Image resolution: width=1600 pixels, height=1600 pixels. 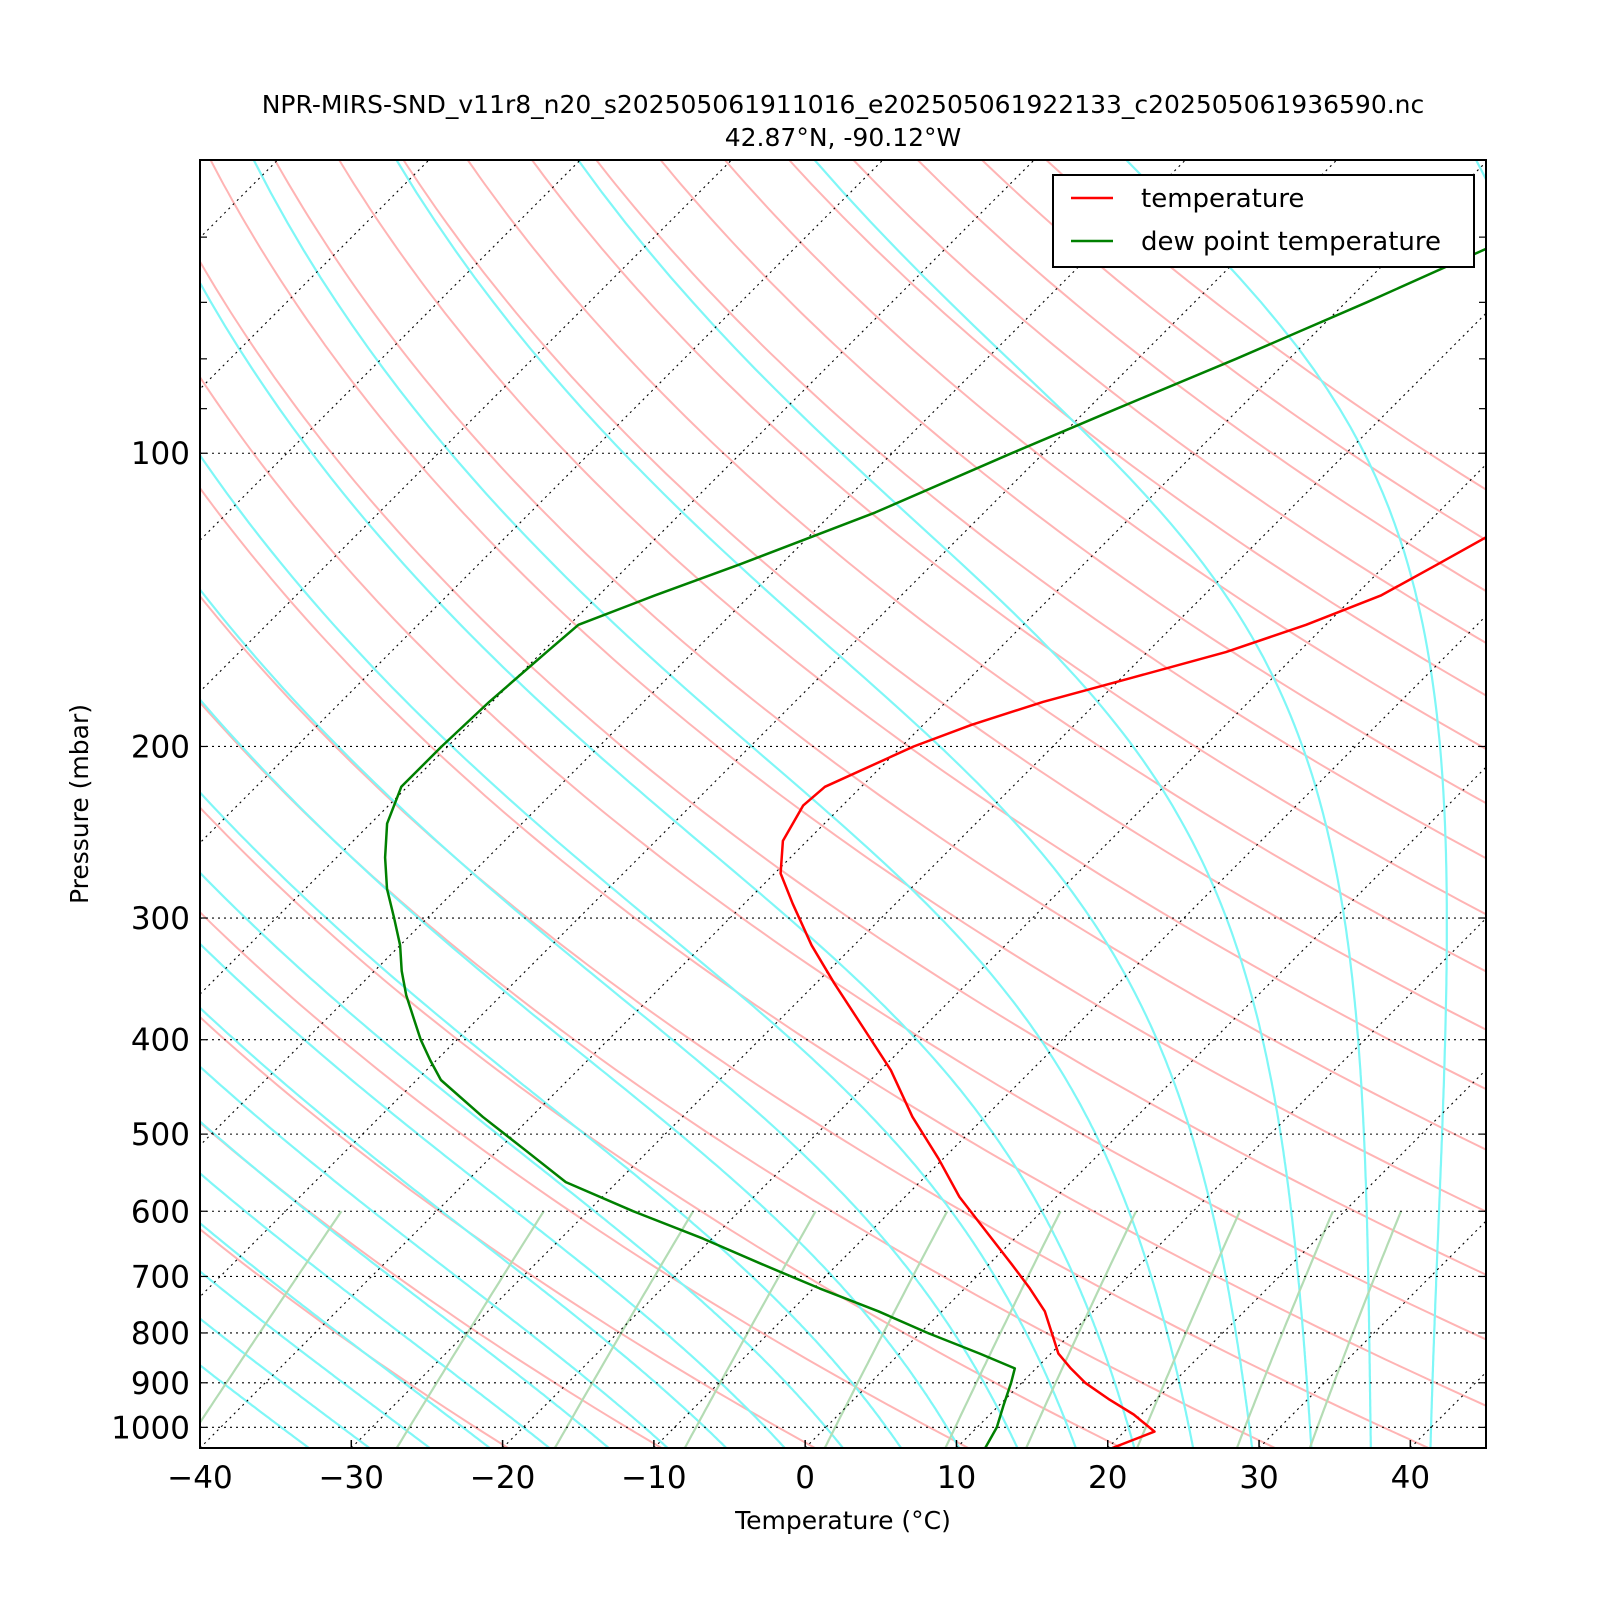 I want to click on x-tick-label: 40, so click(x=1410, y=1478).